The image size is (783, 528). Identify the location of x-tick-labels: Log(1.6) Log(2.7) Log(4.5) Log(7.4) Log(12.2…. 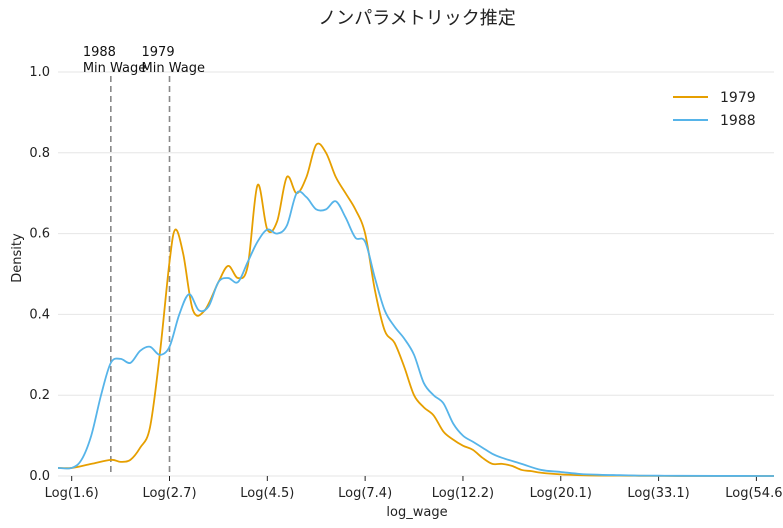
(414, 488).